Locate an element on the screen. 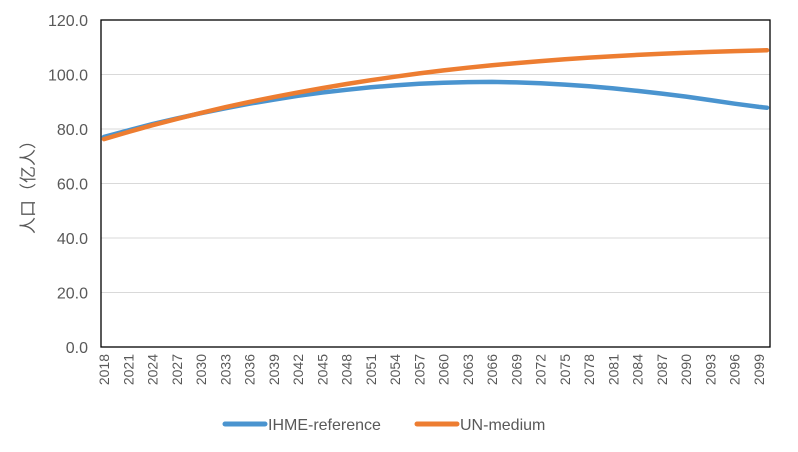 The image size is (798, 452). y-tick-label: 80.0 is located at coordinates (72, 130).